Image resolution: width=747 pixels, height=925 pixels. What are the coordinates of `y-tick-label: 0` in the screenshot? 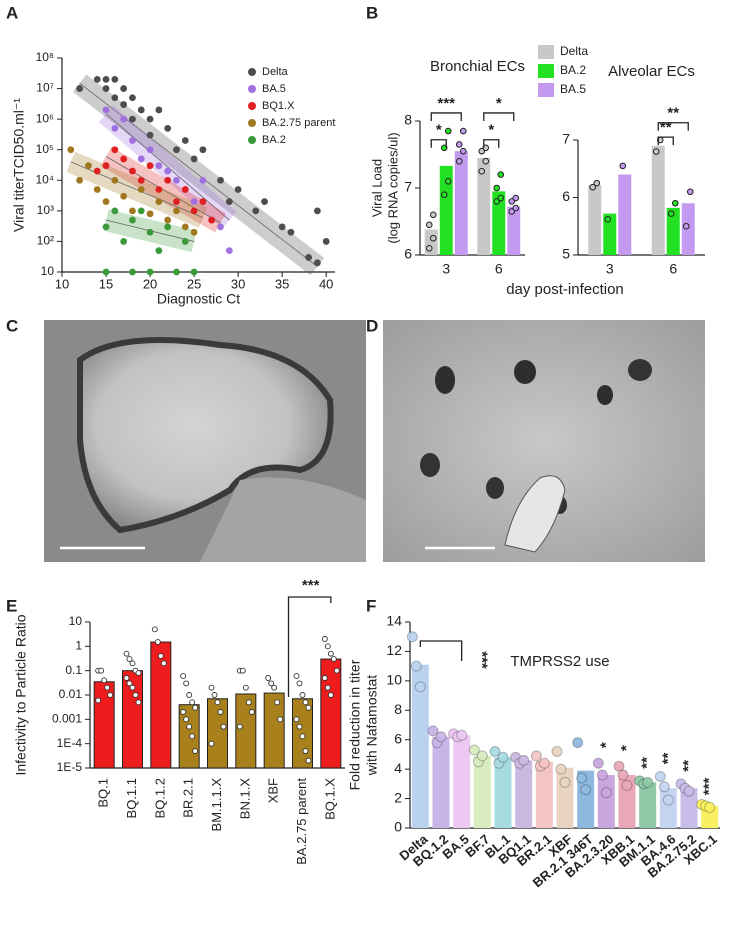 It's located at (398, 827).